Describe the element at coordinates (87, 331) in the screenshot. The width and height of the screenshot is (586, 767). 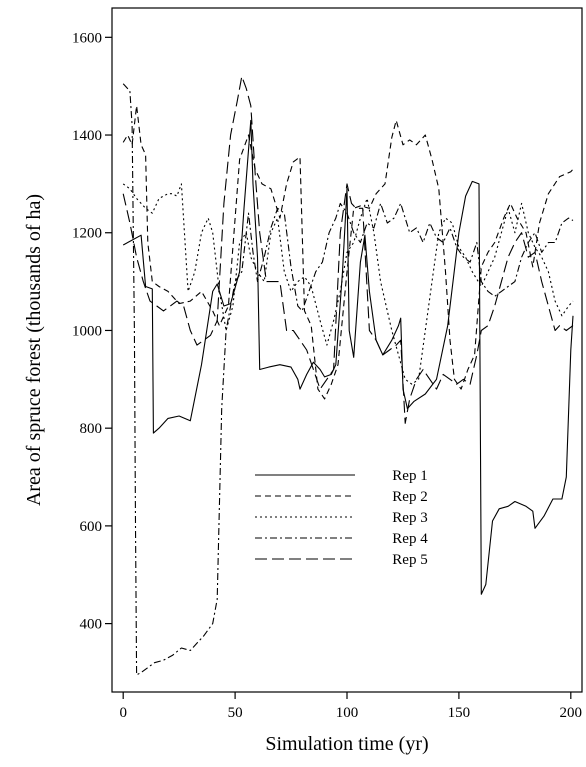
I see `y-tick-label: 1000` at that location.